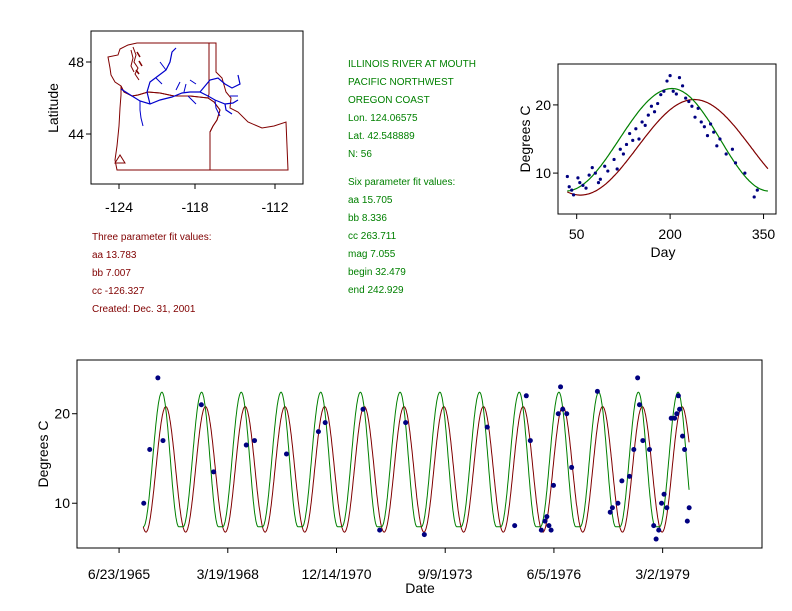 This screenshot has height=611, width=792. I want to click on seasonal-xtick-label: 350, so click(764, 234).